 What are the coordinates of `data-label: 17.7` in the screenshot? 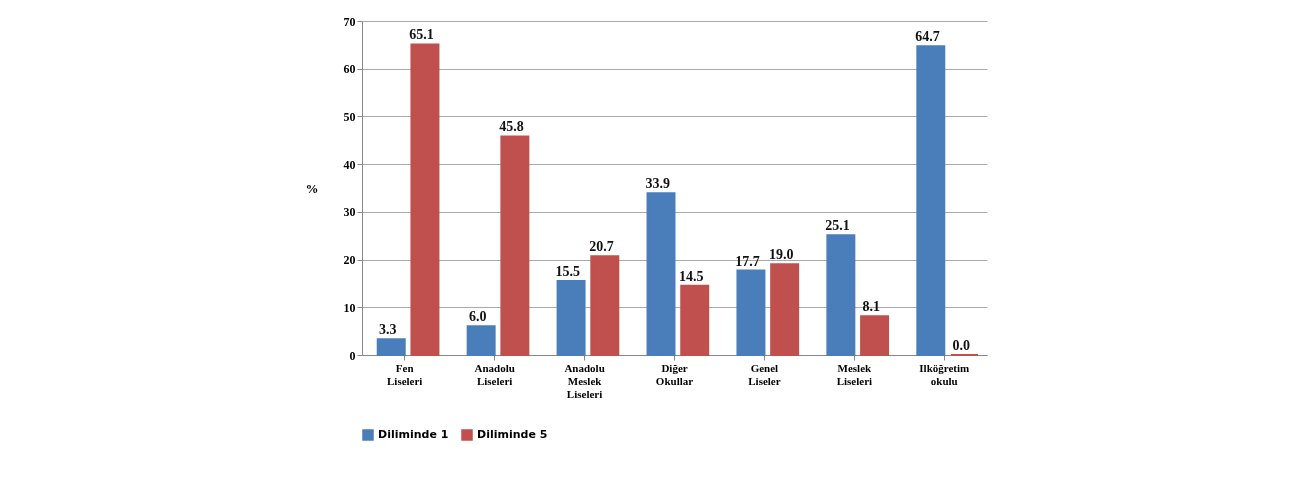 It's located at (747, 261).